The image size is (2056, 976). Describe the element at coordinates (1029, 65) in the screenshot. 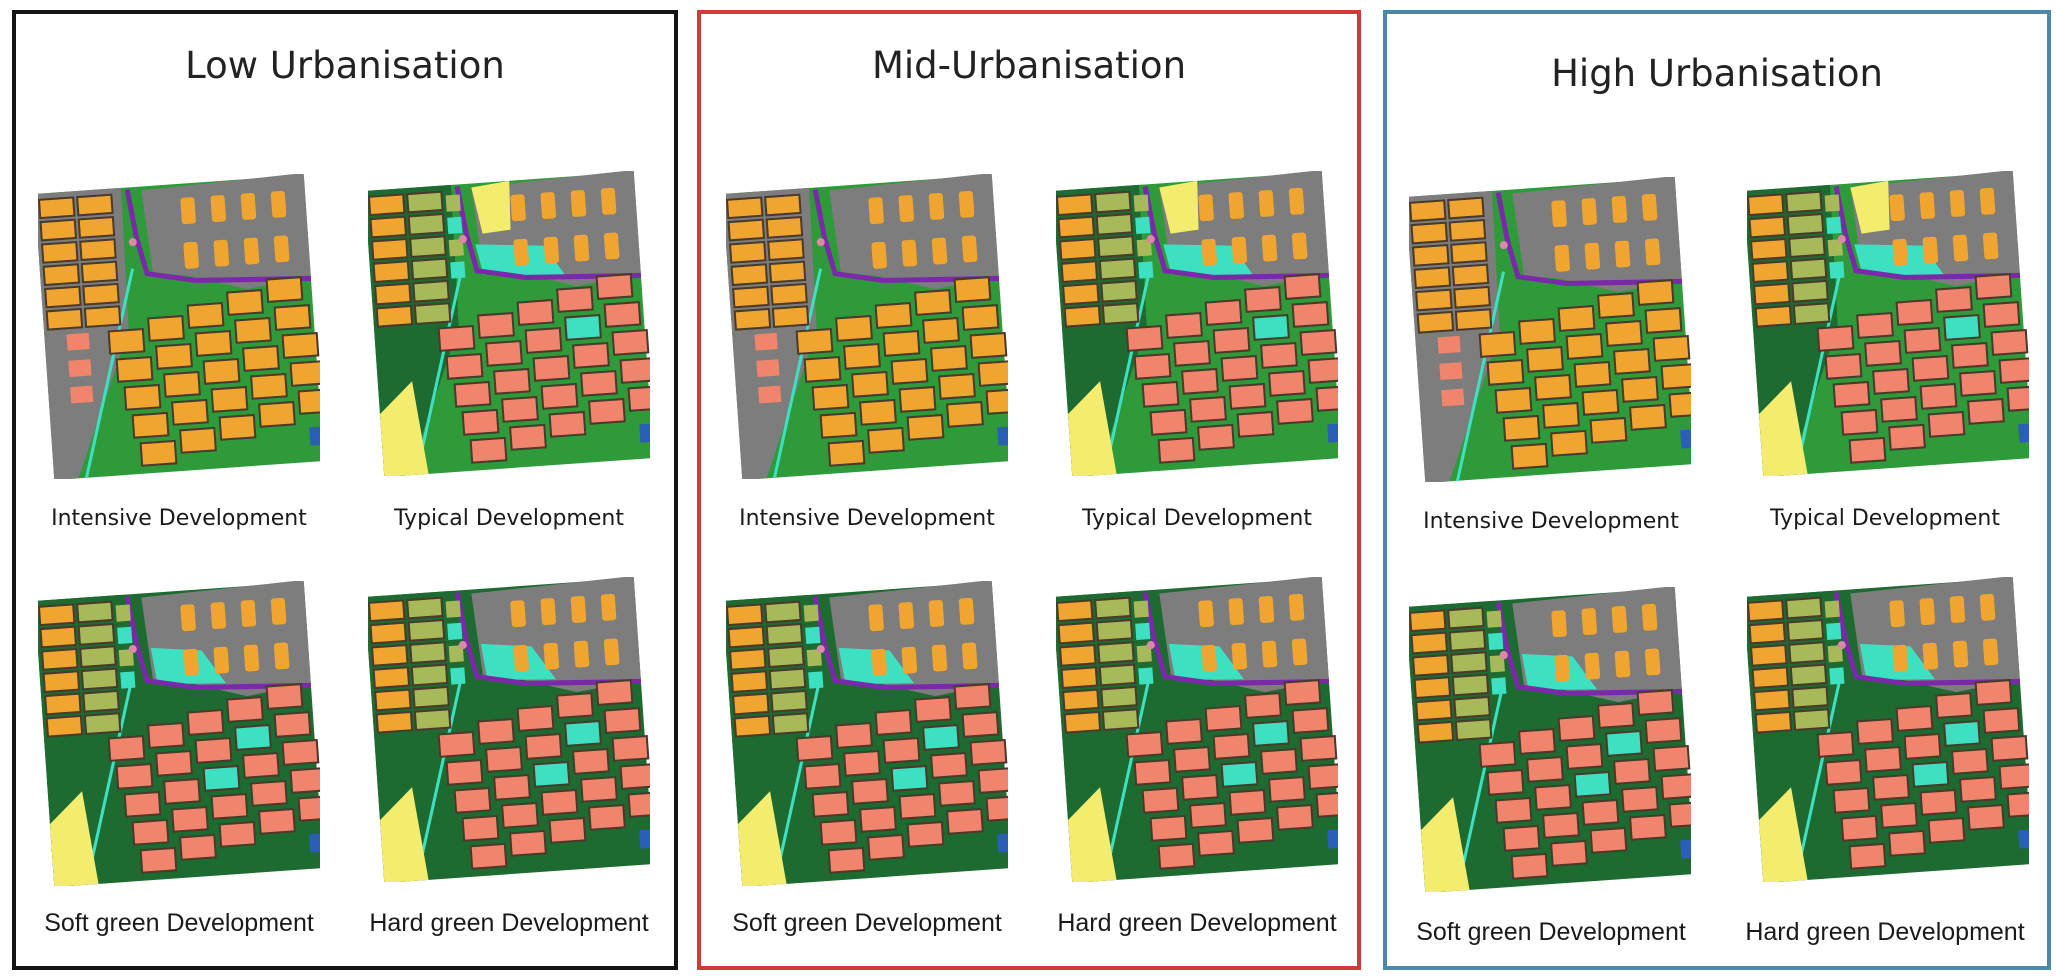

I see `panel-title: Mid-Urbanisation` at that location.